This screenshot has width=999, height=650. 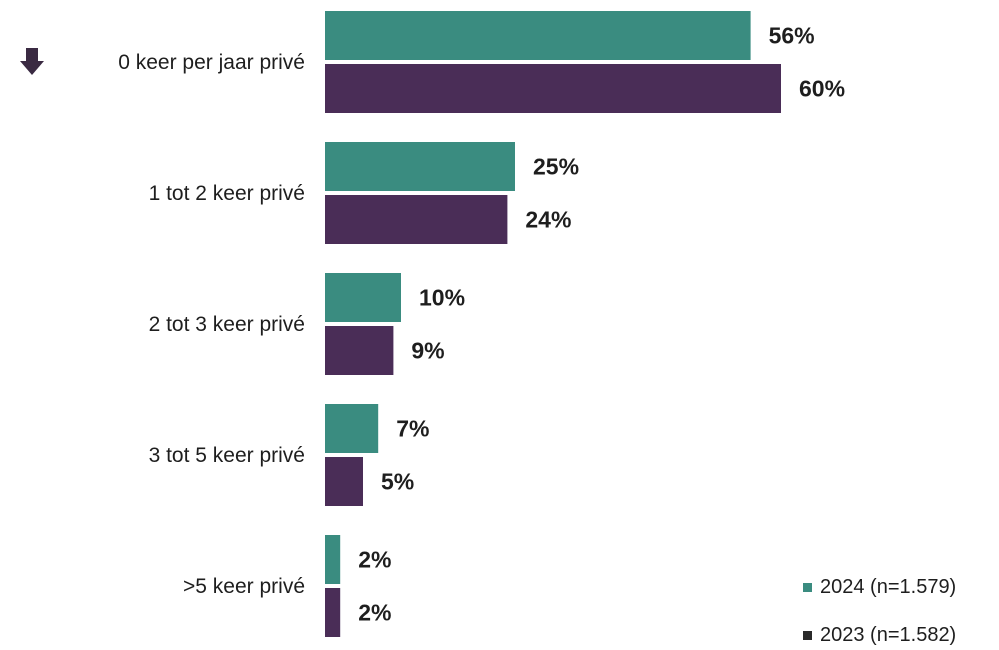 I want to click on category-label-3: 2 tot 3 keer privé, so click(x=227, y=324).